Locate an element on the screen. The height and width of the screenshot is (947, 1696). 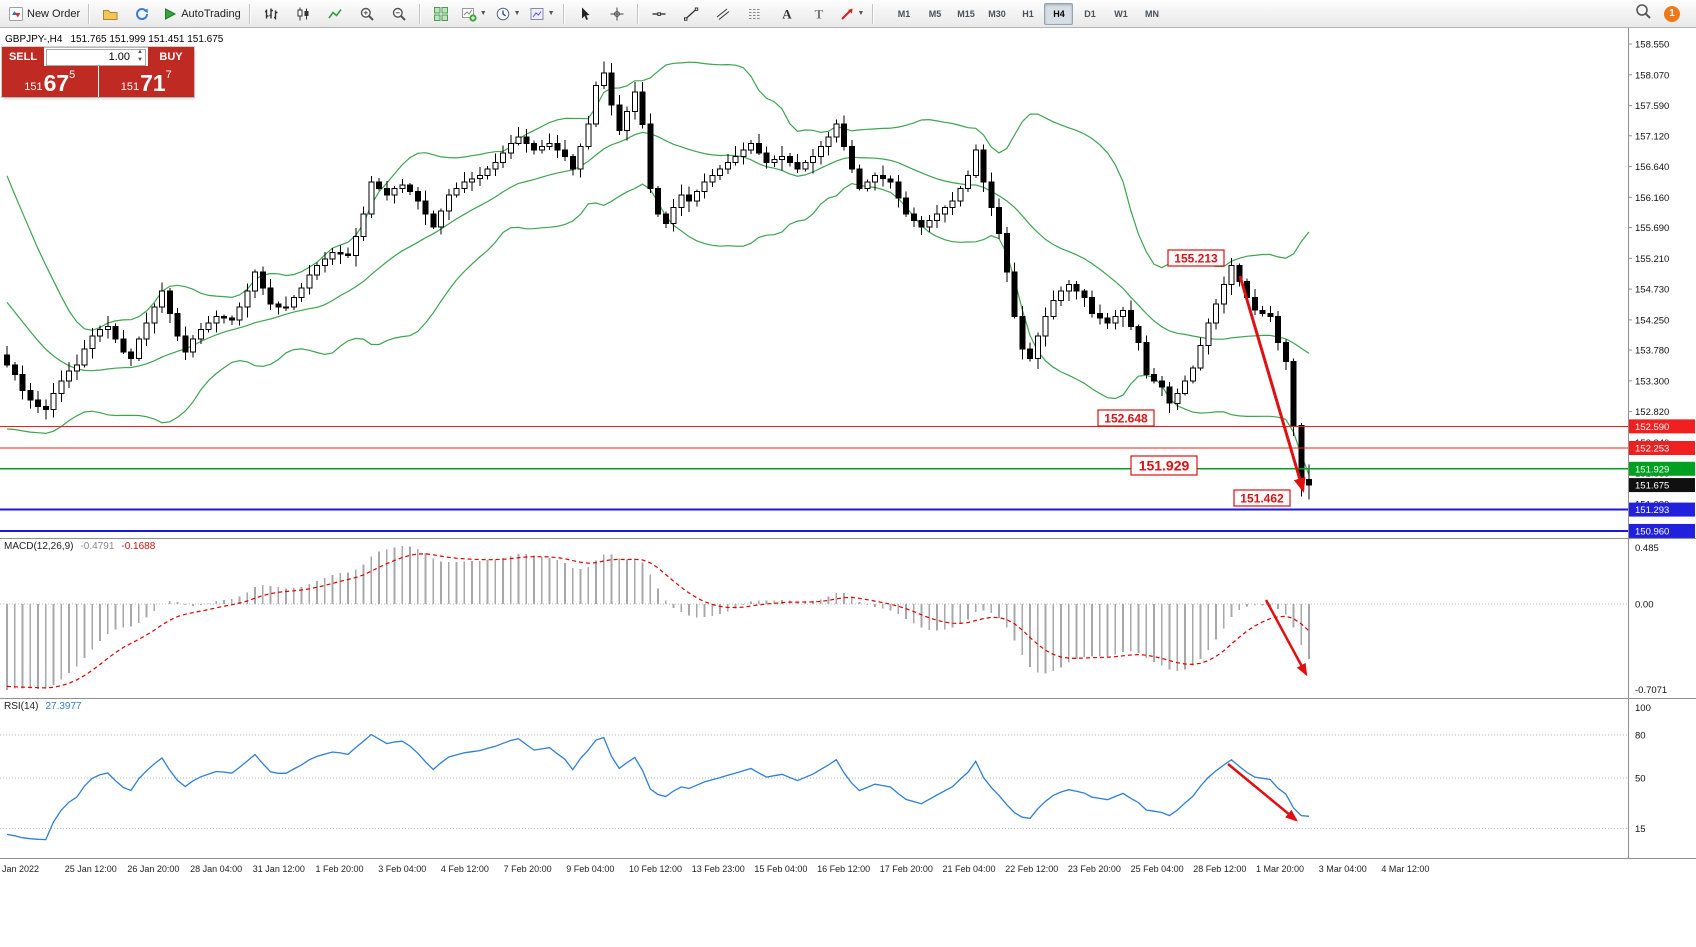
timeframe-button-m30: M30 is located at coordinates (997, 13).